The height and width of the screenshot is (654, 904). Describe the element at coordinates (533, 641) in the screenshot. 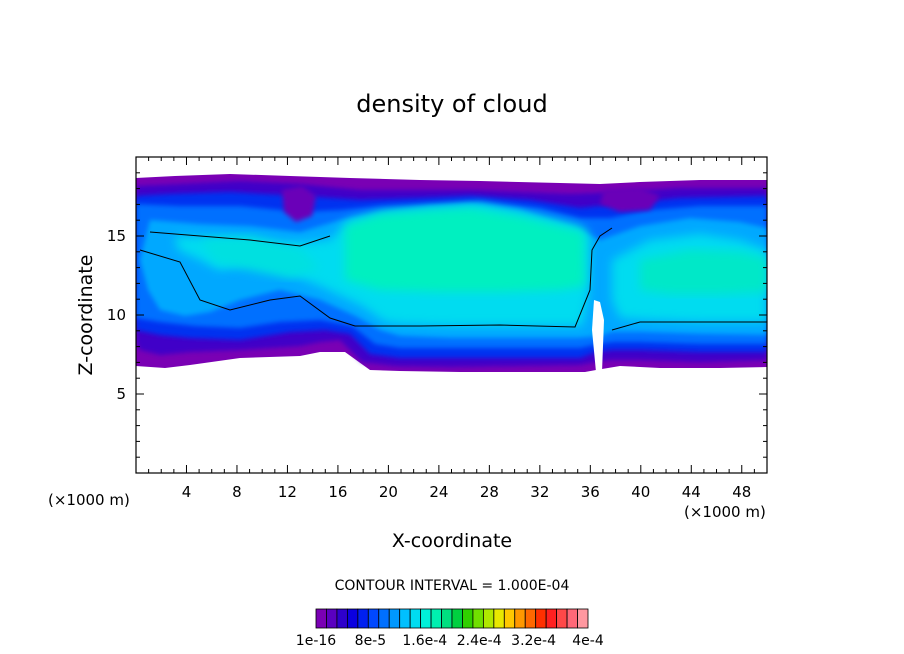

I see `colorbar-tick-label: 3.2e-4` at that location.